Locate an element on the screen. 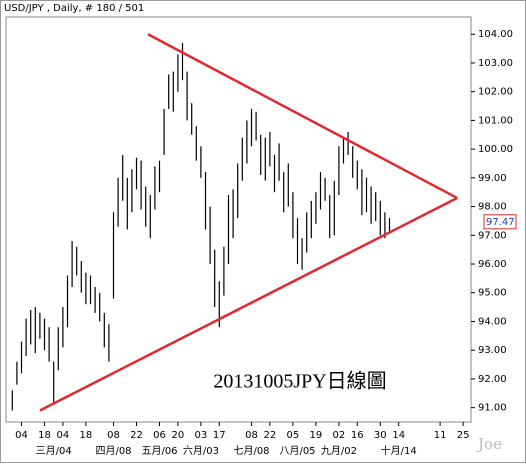 Image resolution: width=526 pixels, height=467 pixels. y-tick-label: 104.00 is located at coordinates (495, 34).